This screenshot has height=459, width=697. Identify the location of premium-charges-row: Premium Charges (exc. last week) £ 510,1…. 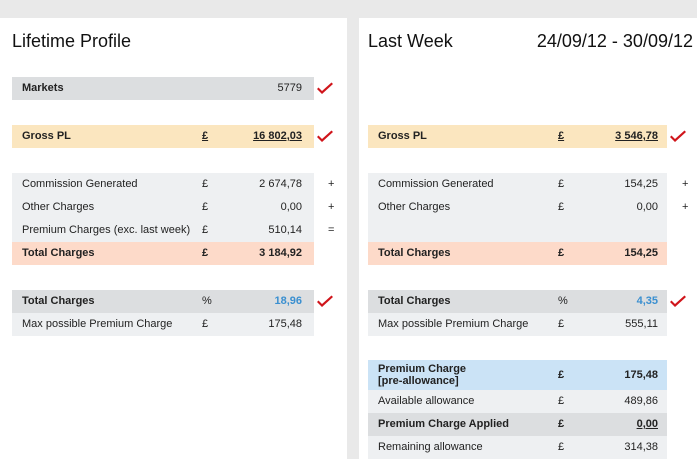
(163, 230).